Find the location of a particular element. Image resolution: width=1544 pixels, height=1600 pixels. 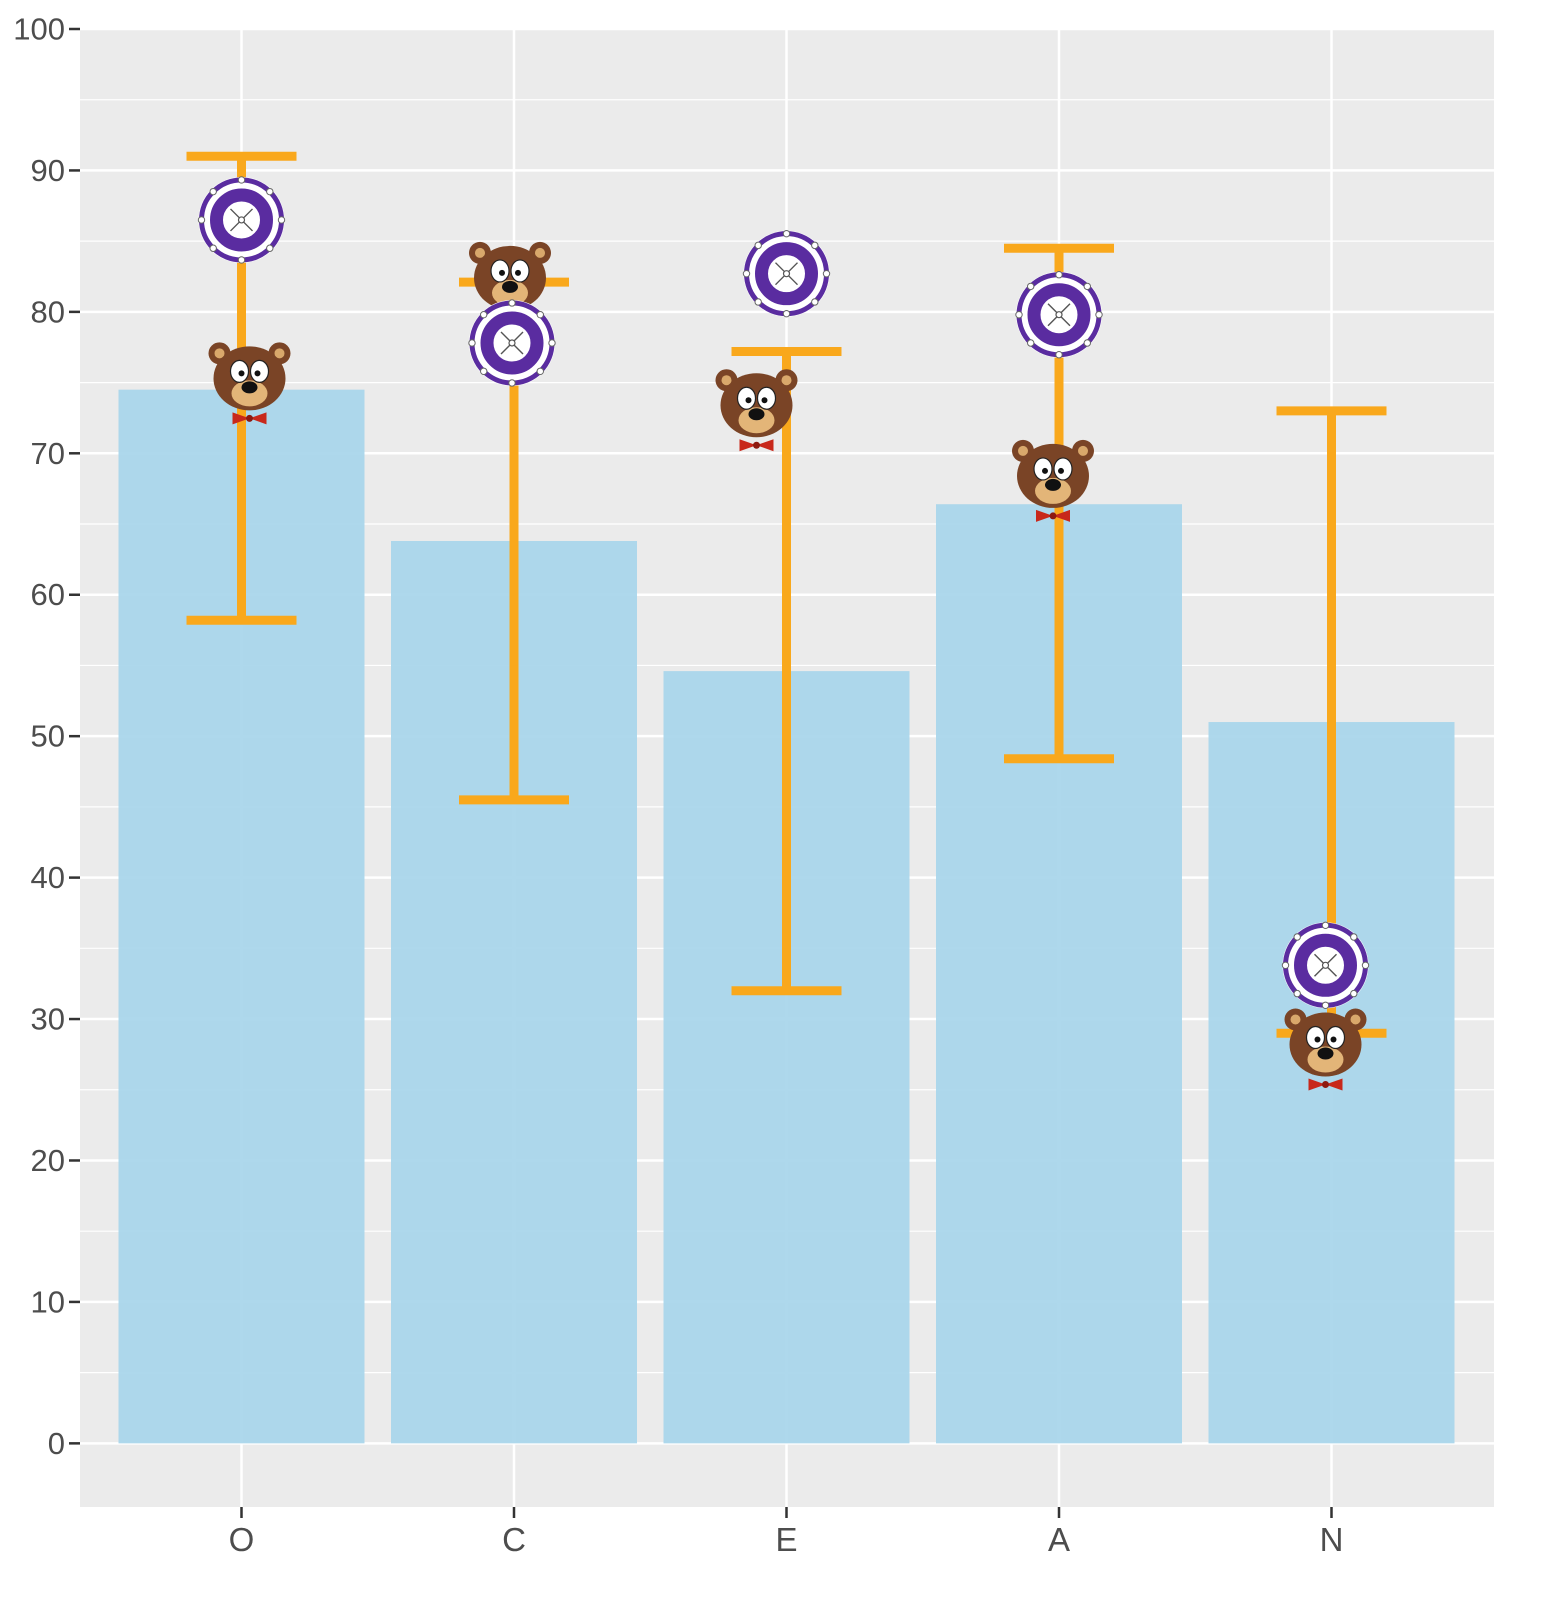

y-tick-label: 100 is located at coordinates (39, 29).